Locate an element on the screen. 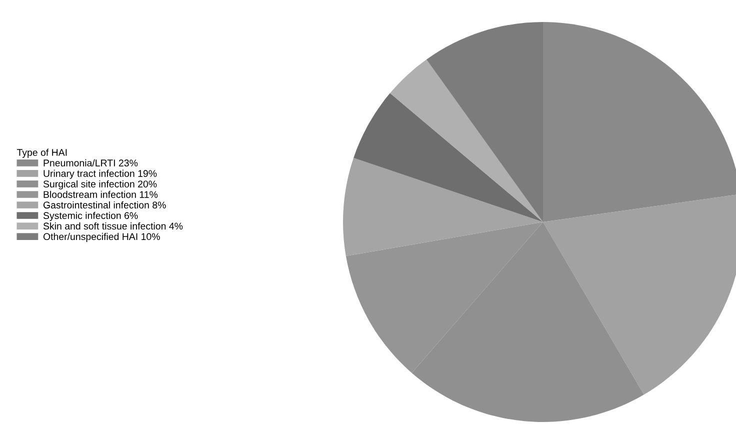 The height and width of the screenshot is (425, 736). legend-label: Bloodstream infection 11% is located at coordinates (101, 194).